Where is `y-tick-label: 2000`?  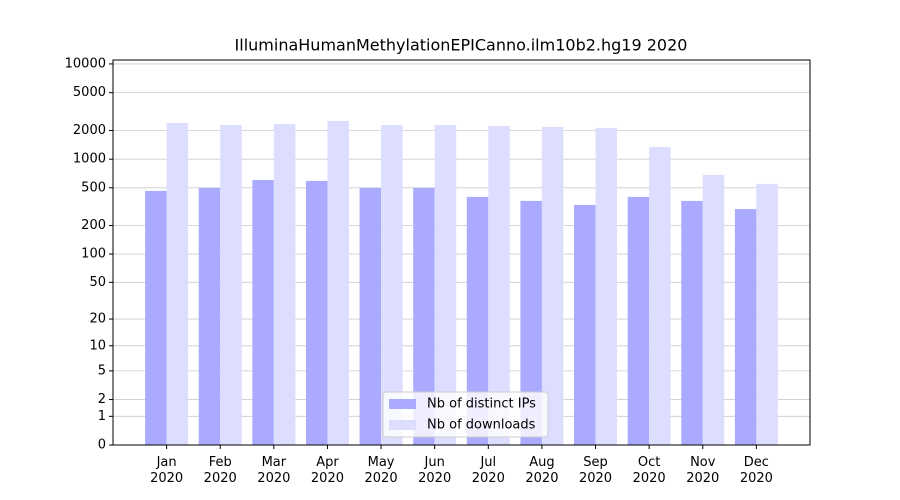
y-tick-label: 2000 is located at coordinates (89, 130).